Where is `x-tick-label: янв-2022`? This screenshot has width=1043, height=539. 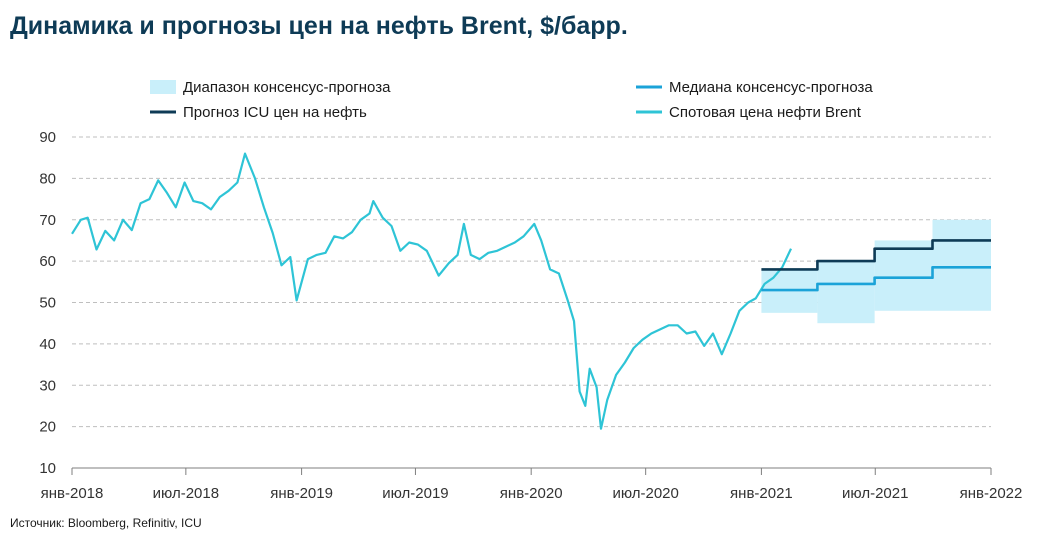
x-tick-label: янв-2022 is located at coordinates (991, 493).